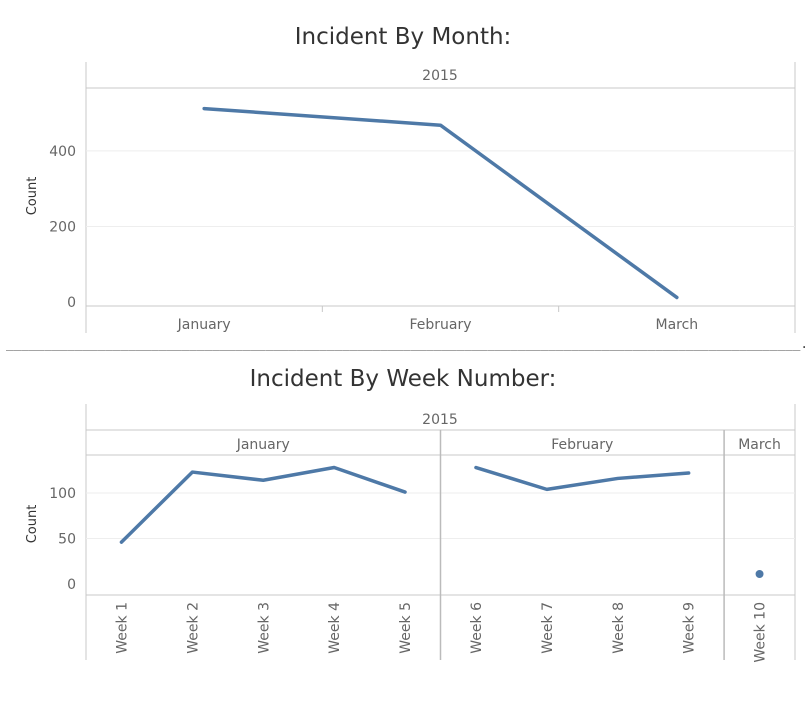  Describe the element at coordinates (71, 303) in the screenshot. I see `month-y-tick-label: 0` at that location.